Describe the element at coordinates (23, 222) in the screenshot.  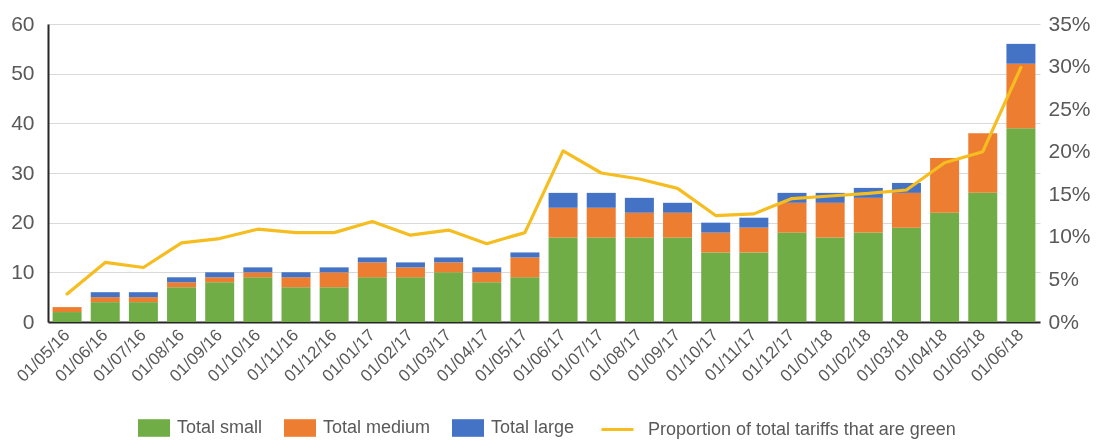
I see `y-tick-label: 20` at that location.